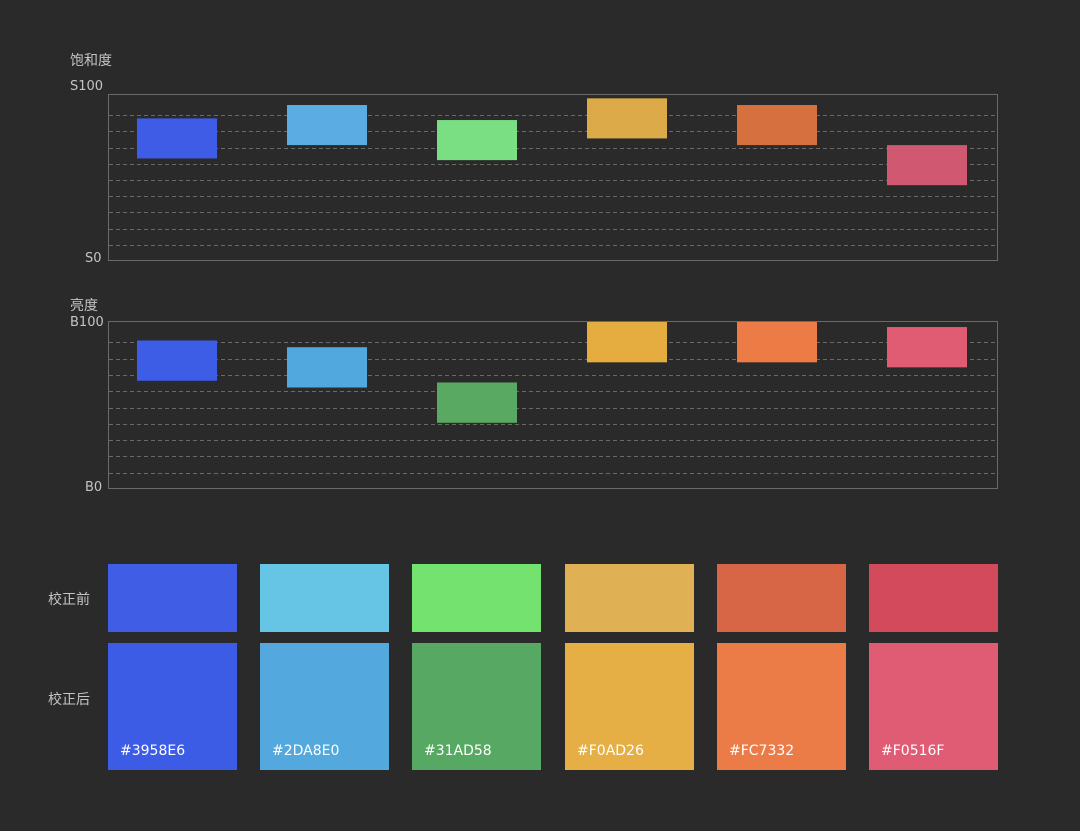  Describe the element at coordinates (913, 751) in the screenshot. I see `swatch-hex-label: #F0516F` at that location.